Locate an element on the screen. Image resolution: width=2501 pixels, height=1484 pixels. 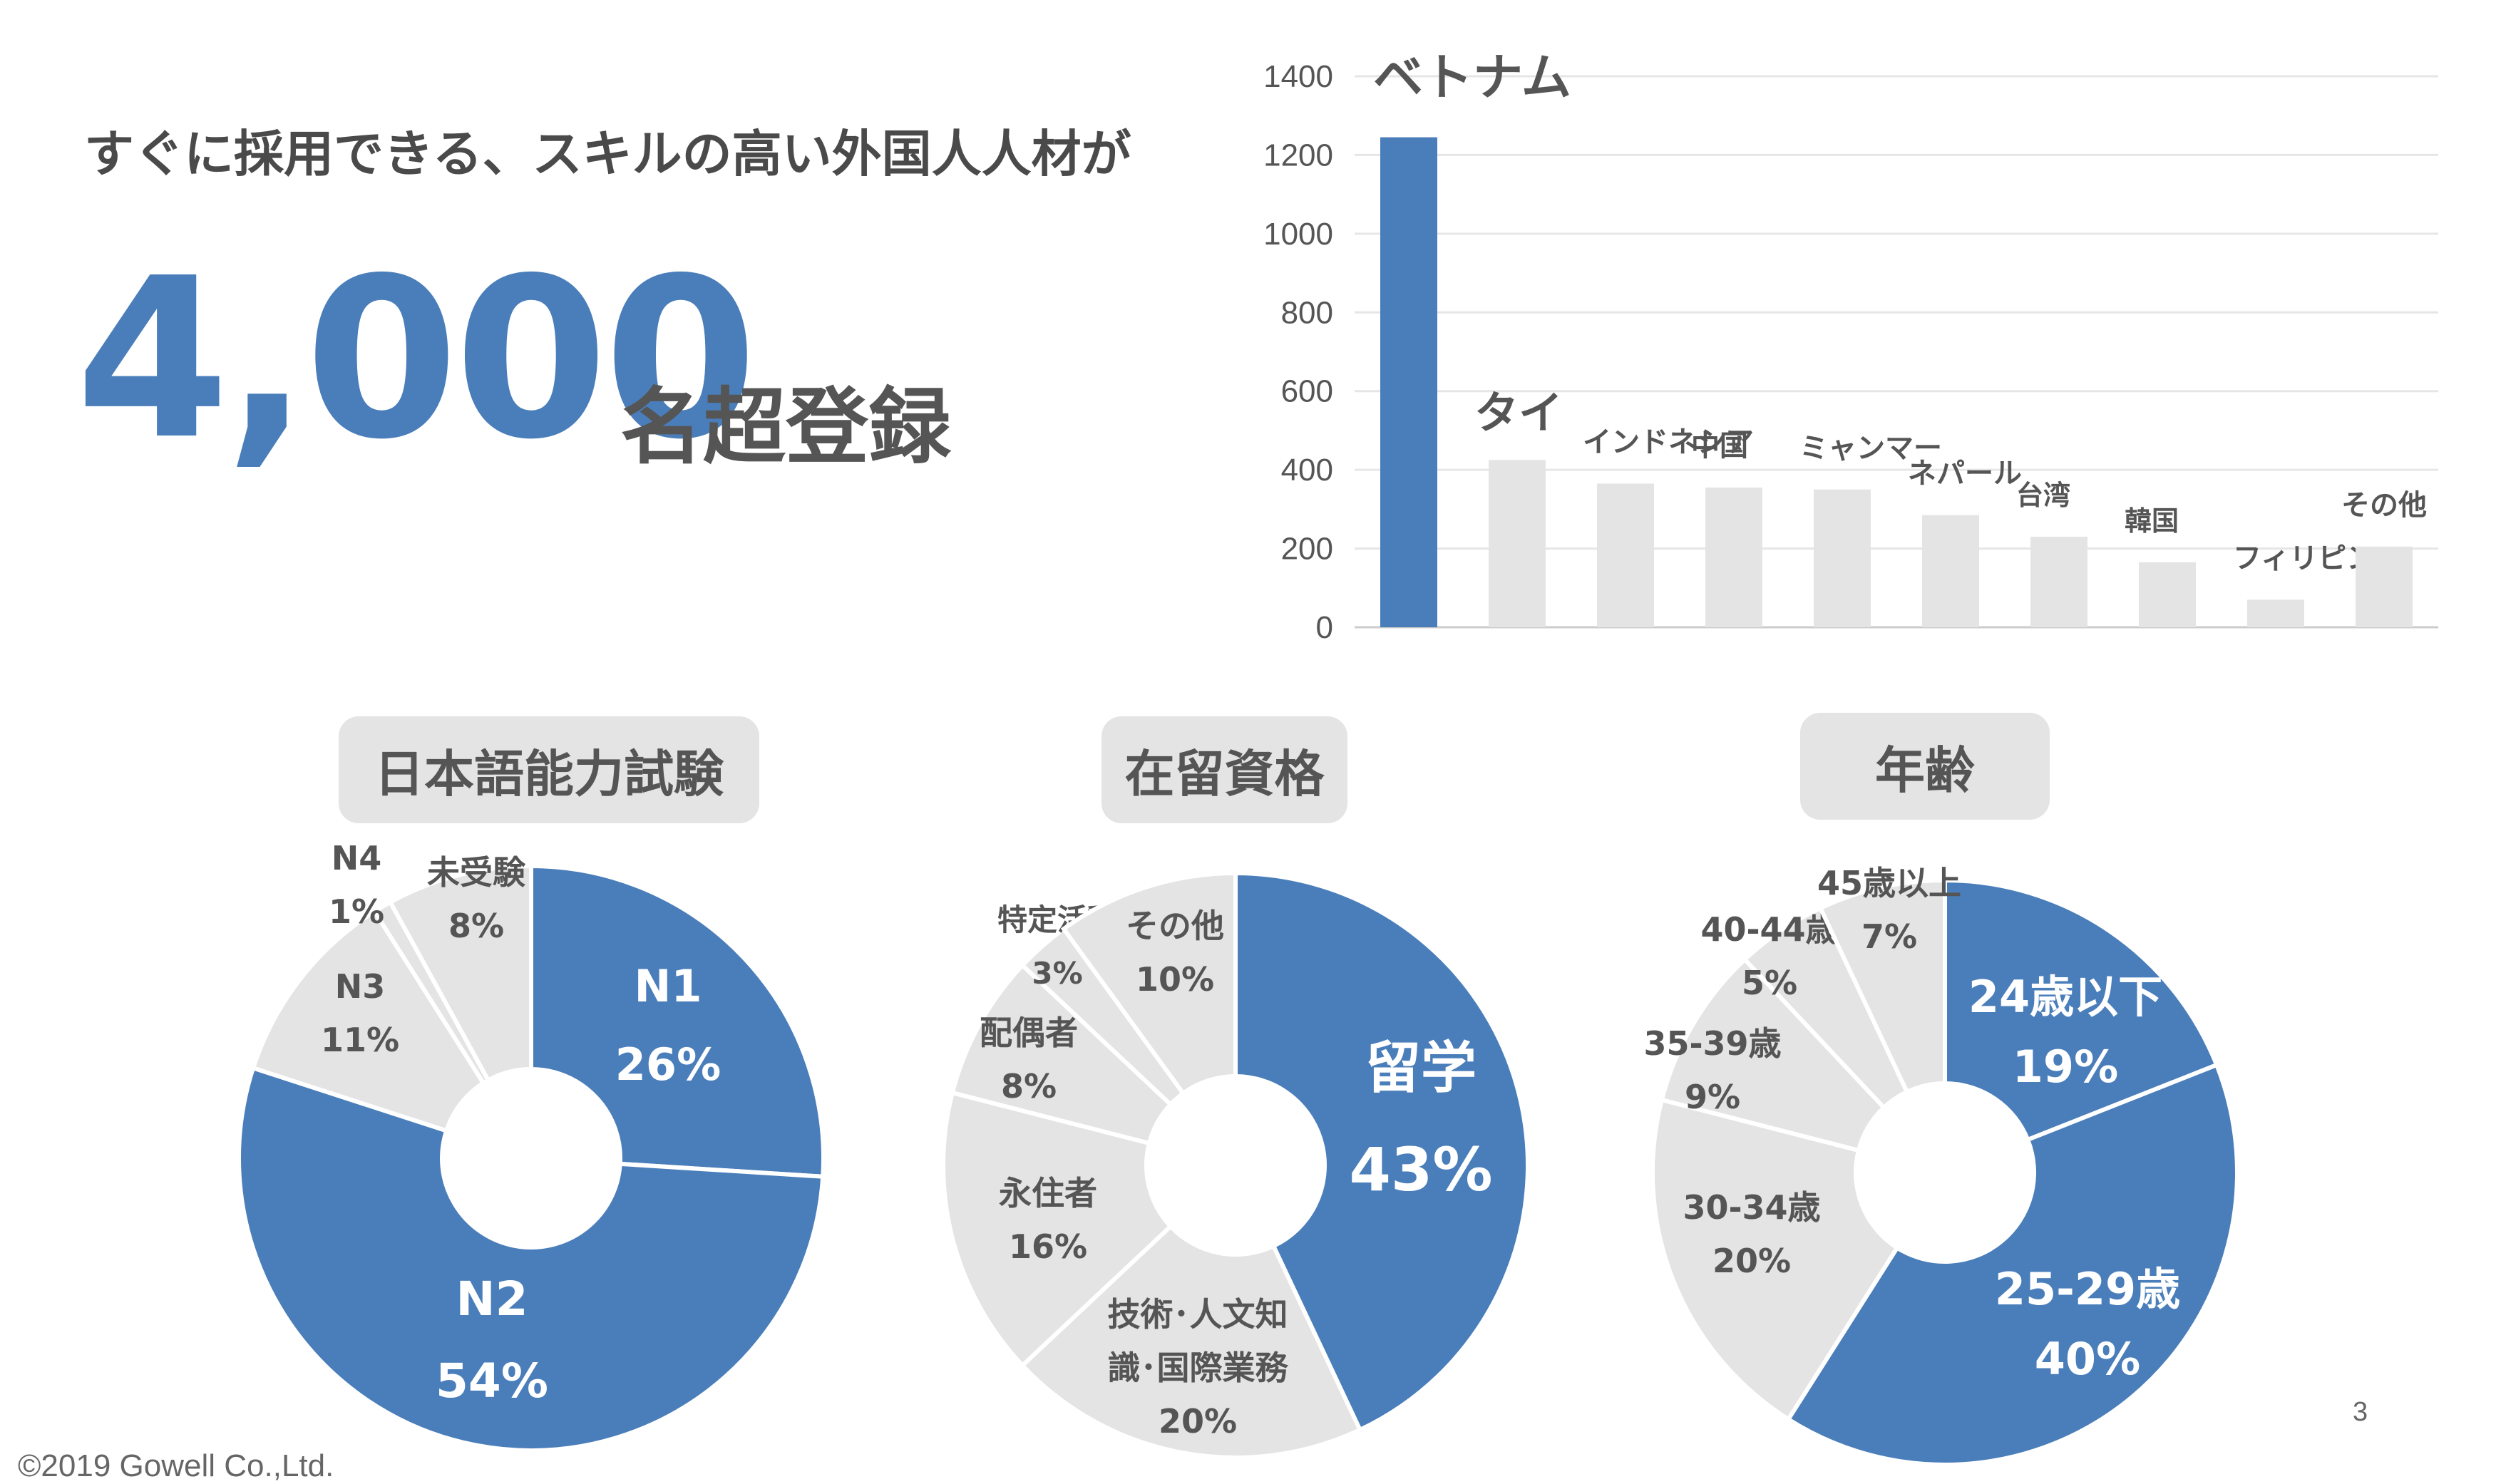
jlpt-pie-chart: N1 26% N2 54% N3 11% N4 1% 未受験 8% is located at coordinates (531, 1146).